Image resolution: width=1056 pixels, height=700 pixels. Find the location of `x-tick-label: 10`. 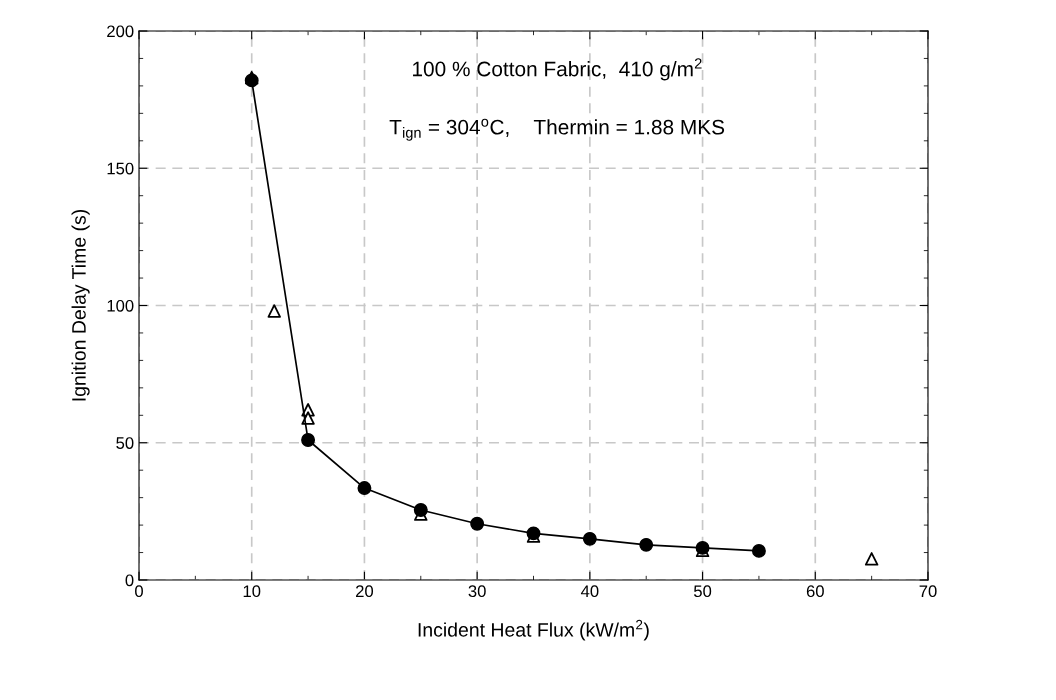

x-tick-label: 10 is located at coordinates (252, 591).